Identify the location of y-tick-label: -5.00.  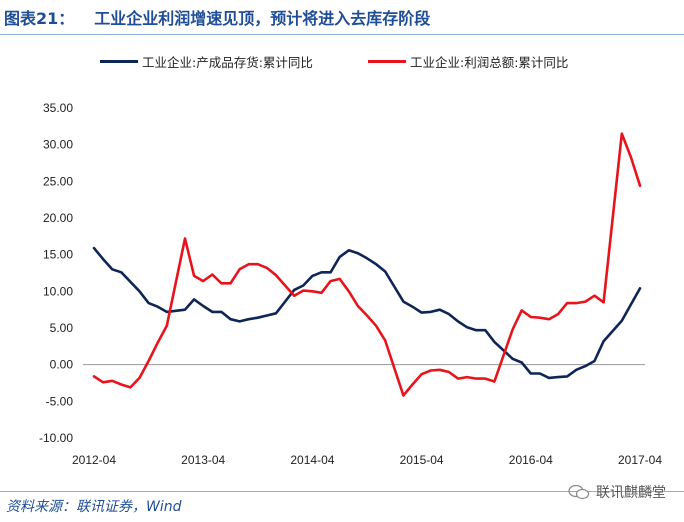
(60, 401).